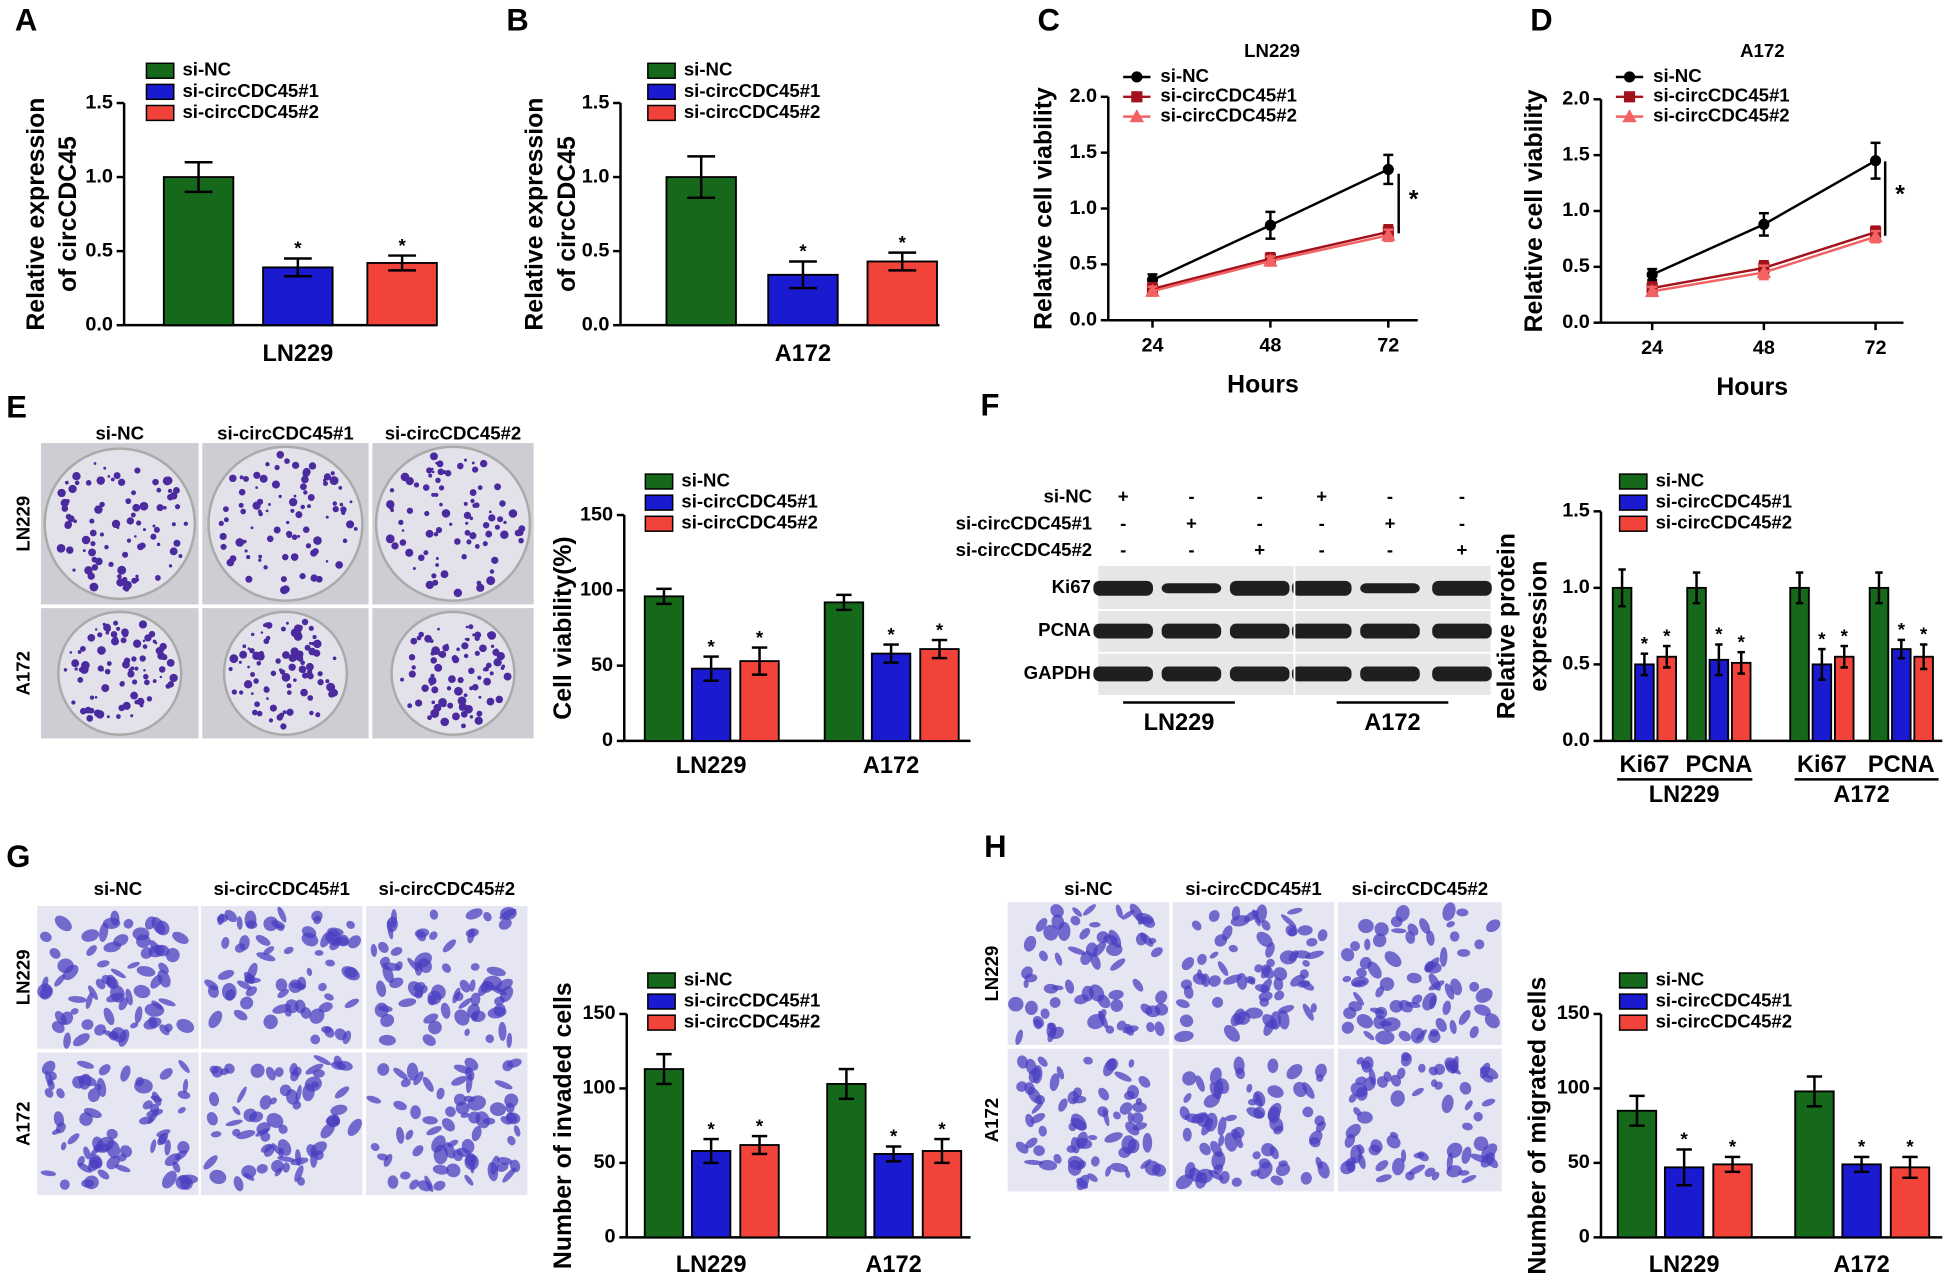 Image resolution: width=1946 pixels, height=1287 pixels. I want to click on y-axis-label: of circCDC45, so click(68, 214).